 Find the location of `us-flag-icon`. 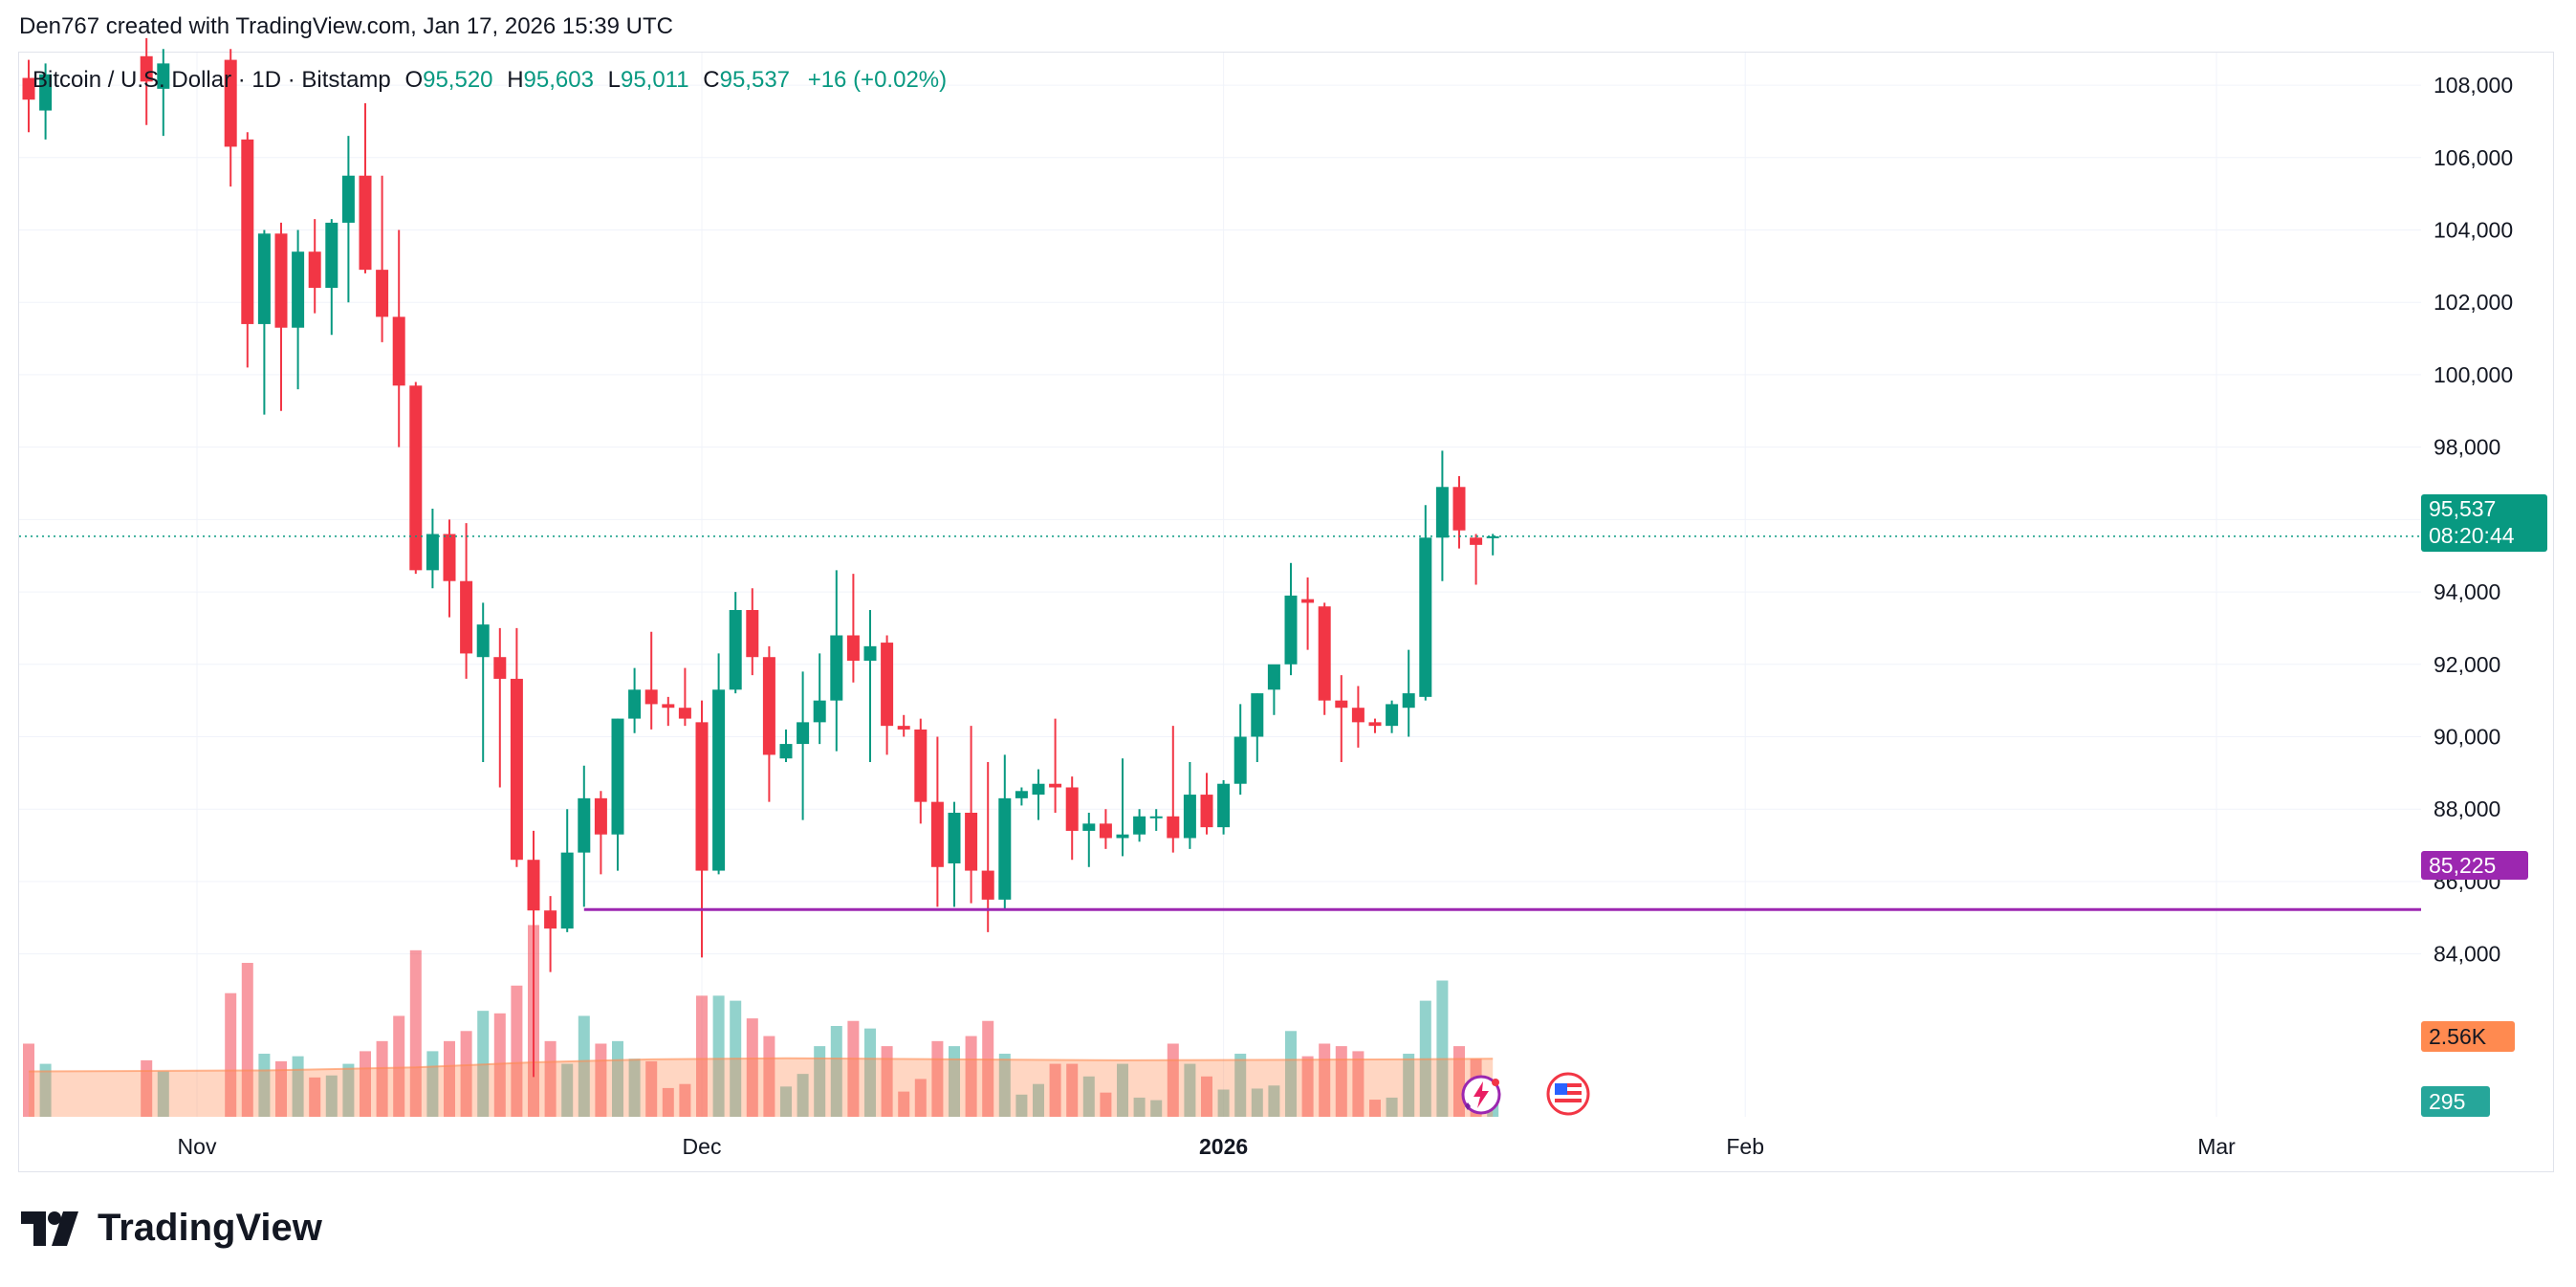

us-flag-icon is located at coordinates (1568, 1094).